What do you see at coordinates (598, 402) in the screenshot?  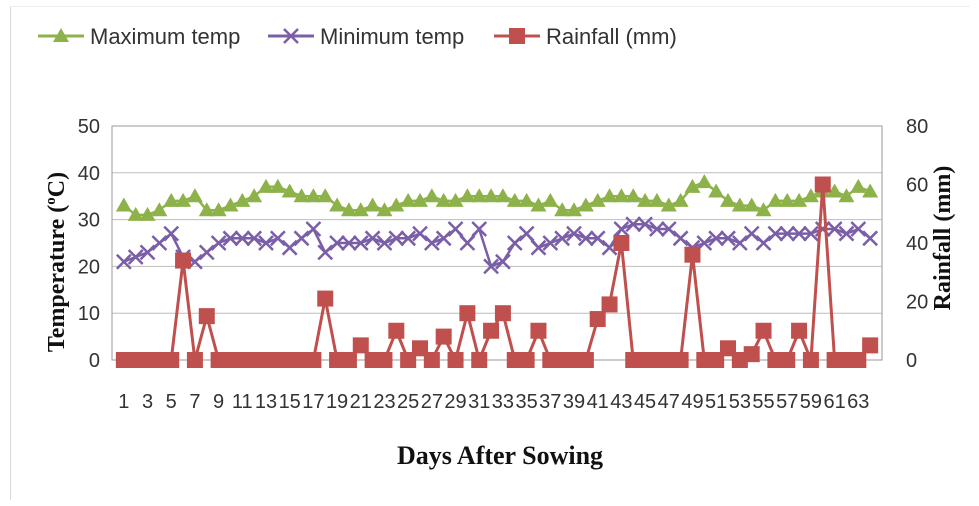 I see `x-tick-label: 41` at bounding box center [598, 402].